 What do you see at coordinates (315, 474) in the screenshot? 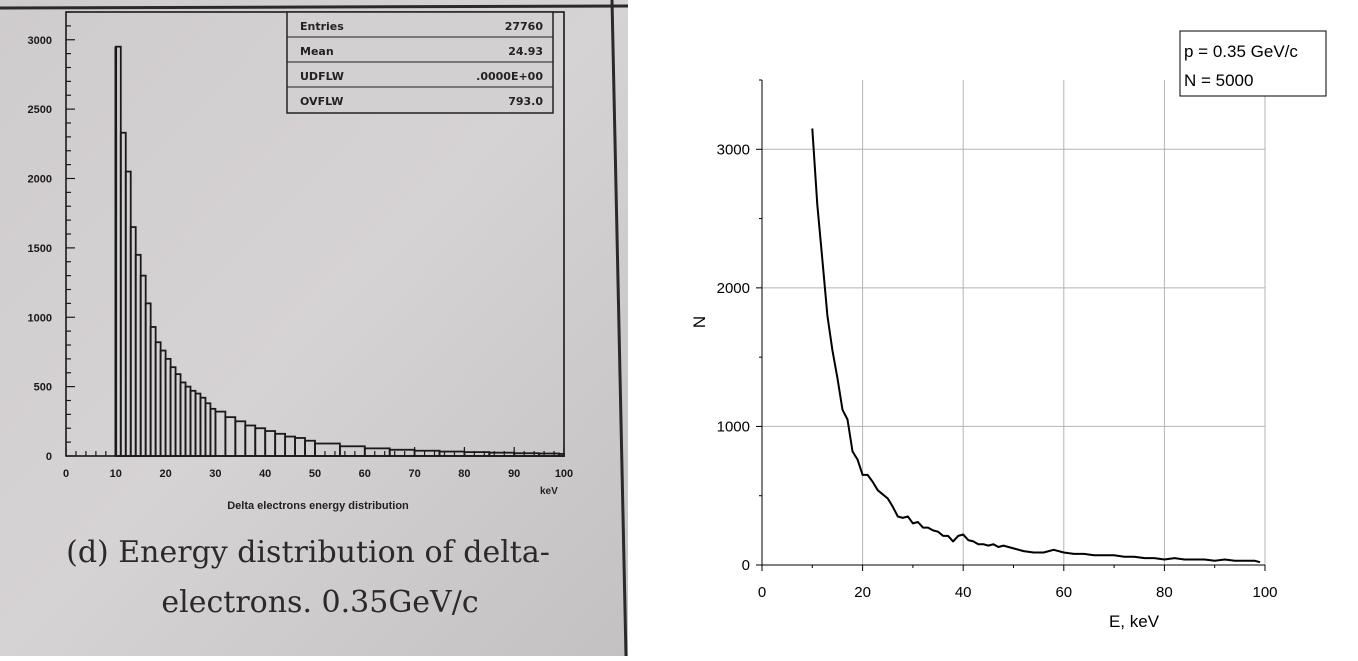
I see `left-x-tick-label: 50` at bounding box center [315, 474].